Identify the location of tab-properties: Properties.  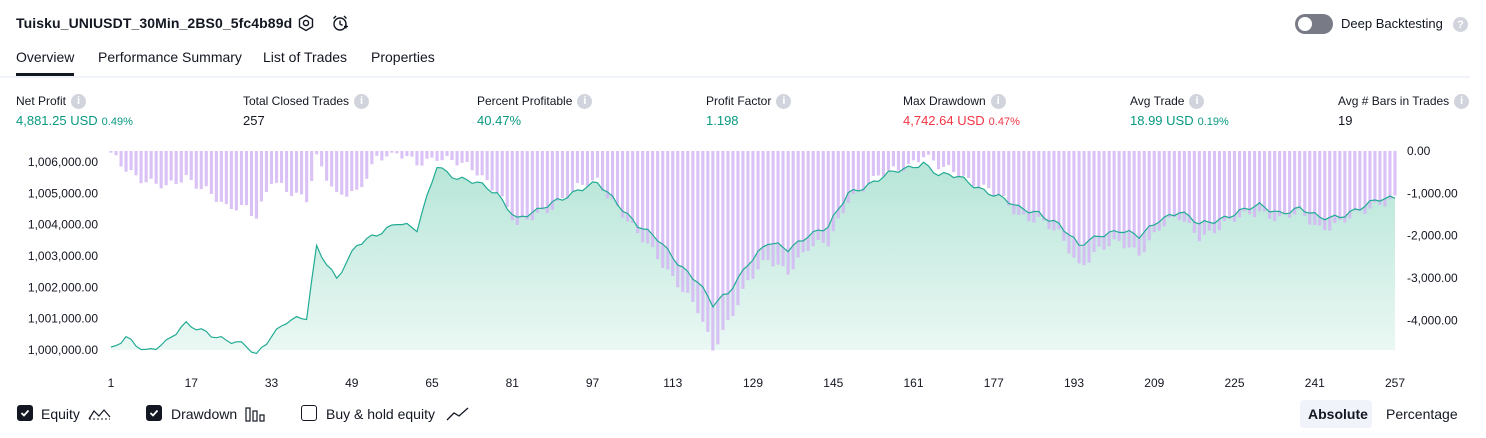
(403, 57).